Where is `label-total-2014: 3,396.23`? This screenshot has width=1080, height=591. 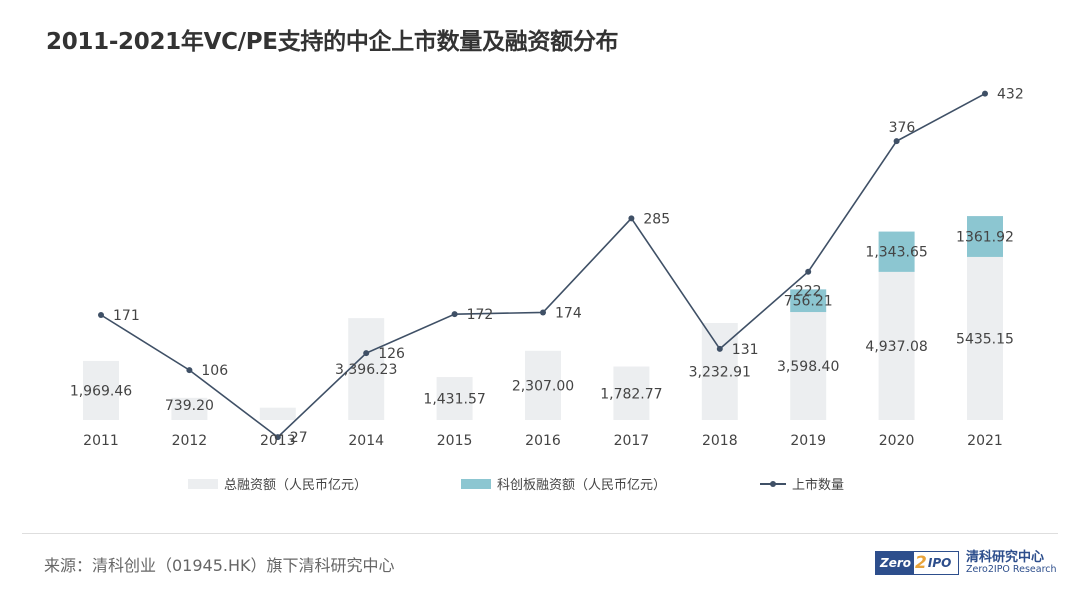 label-total-2014: 3,396.23 is located at coordinates (366, 370).